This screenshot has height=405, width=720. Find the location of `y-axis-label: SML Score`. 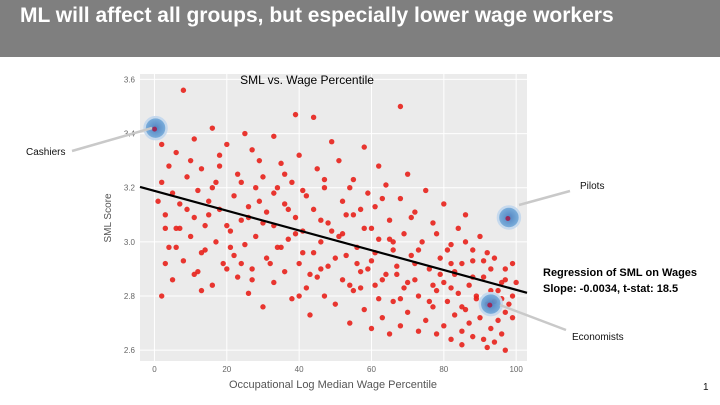

y-axis-label: SML Score is located at coordinates (108, 218).